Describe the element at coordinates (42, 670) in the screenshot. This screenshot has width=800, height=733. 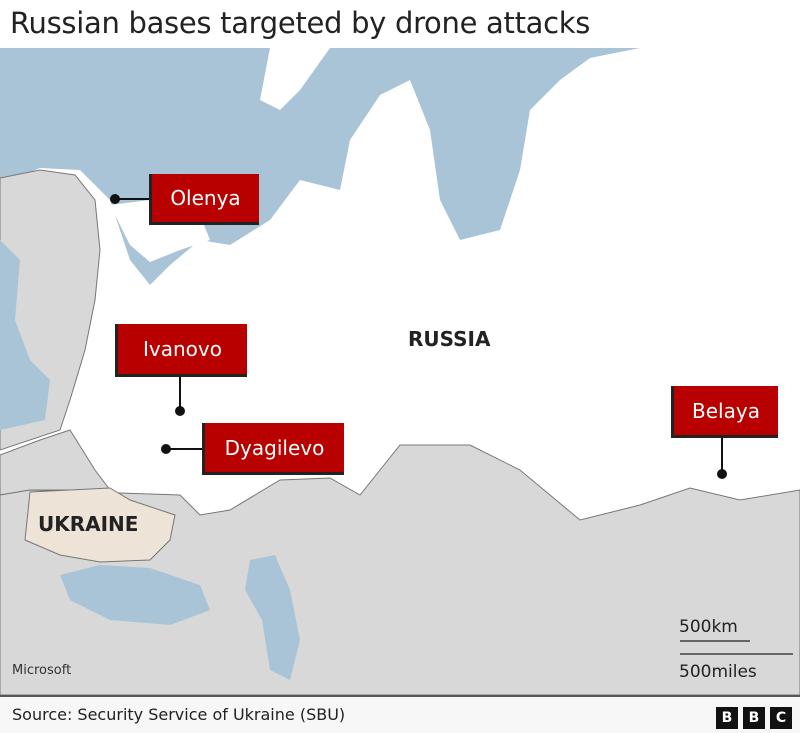
I see `attribution: Microsoft` at that location.